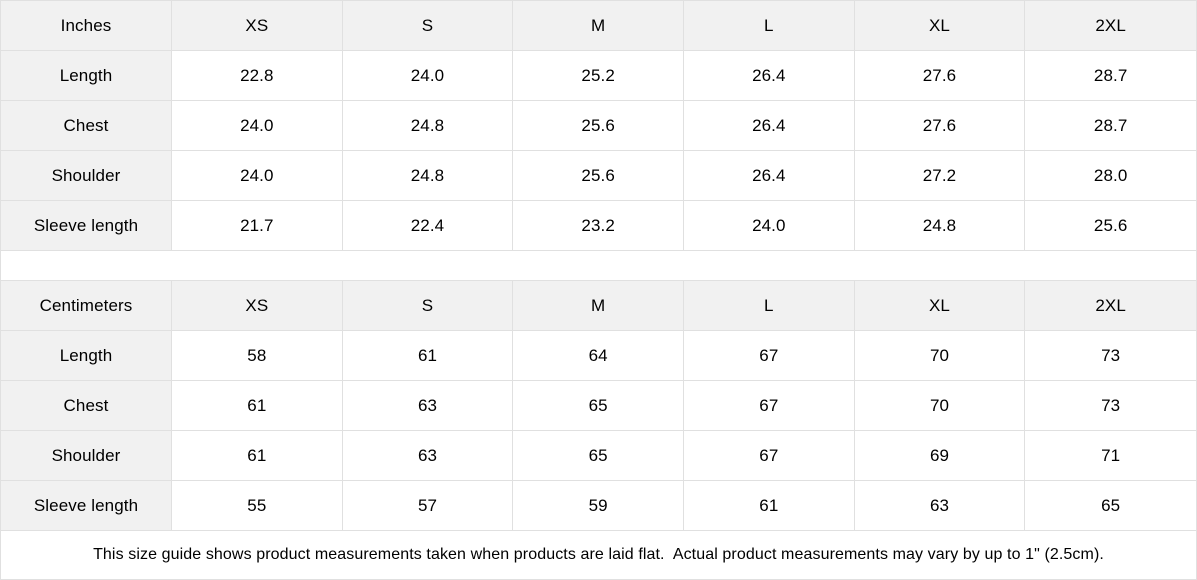 The width and height of the screenshot is (1197, 580). I want to click on measurement-row: Length 58 61 64 67 70 73, so click(598, 356).